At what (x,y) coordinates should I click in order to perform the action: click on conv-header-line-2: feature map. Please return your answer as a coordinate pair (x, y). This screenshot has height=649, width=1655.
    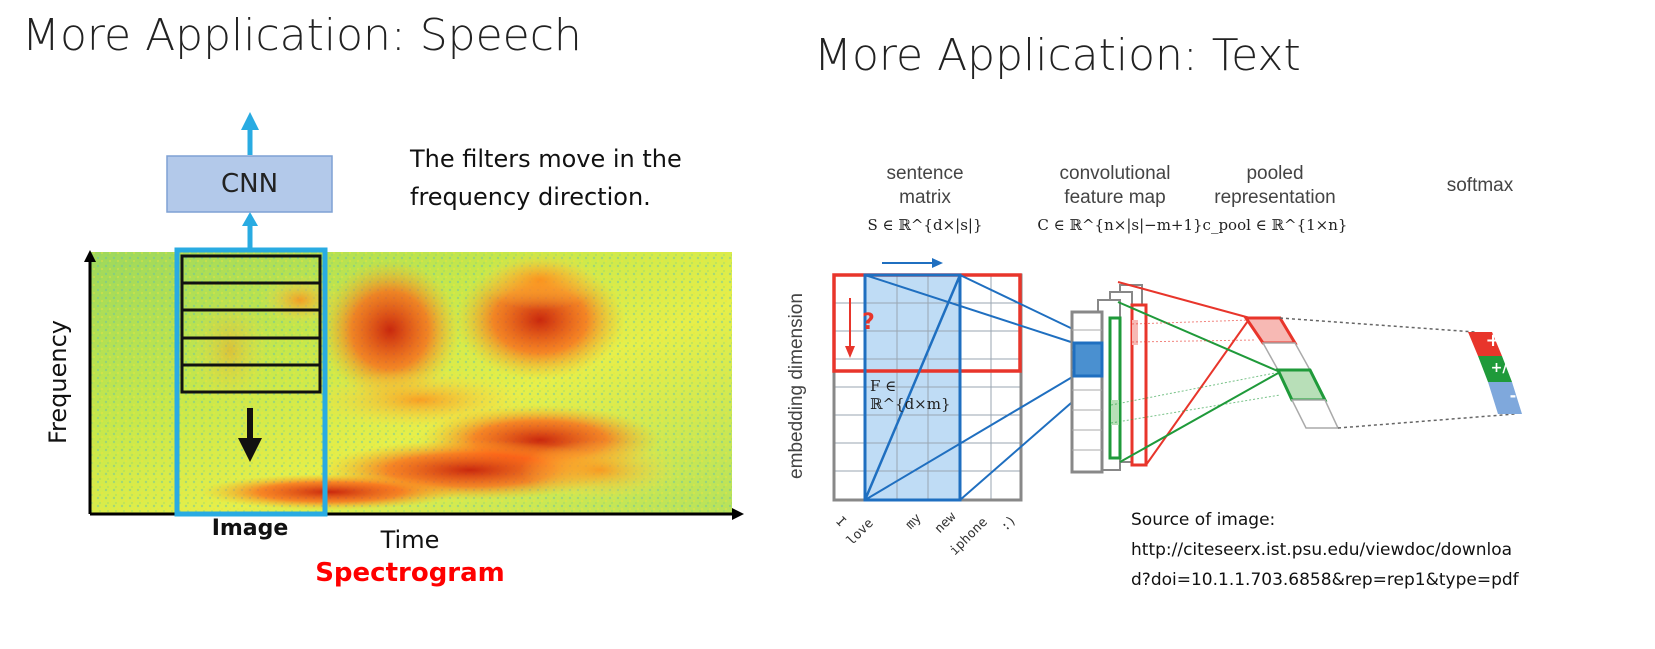
    Looking at the image, I should click on (1115, 197).